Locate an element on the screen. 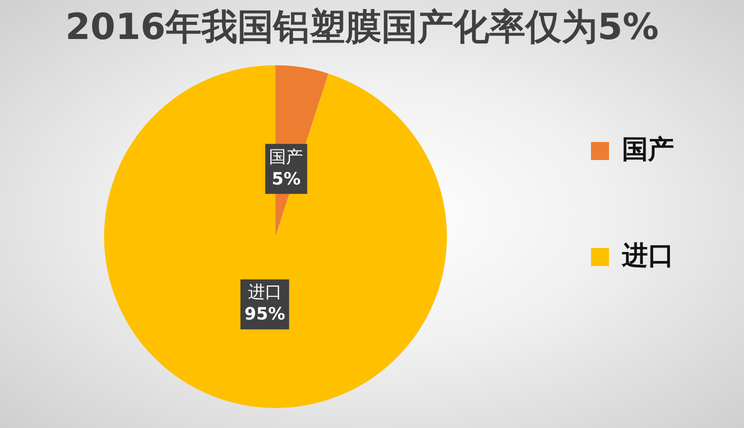 The image size is (744, 428). data-label: 95% is located at coordinates (265, 314).